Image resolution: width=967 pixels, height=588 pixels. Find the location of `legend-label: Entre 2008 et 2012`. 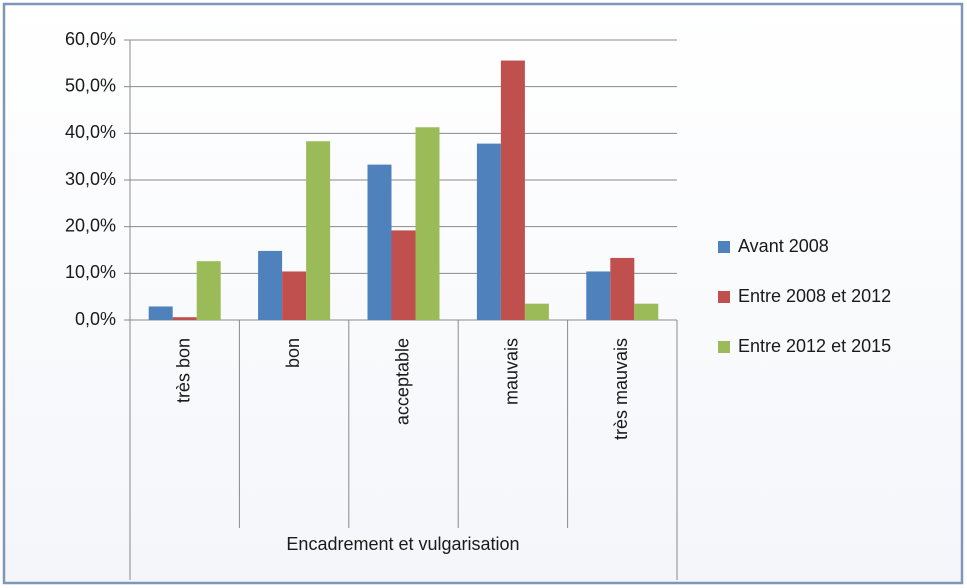

legend-label: Entre 2008 et 2012 is located at coordinates (814, 296).